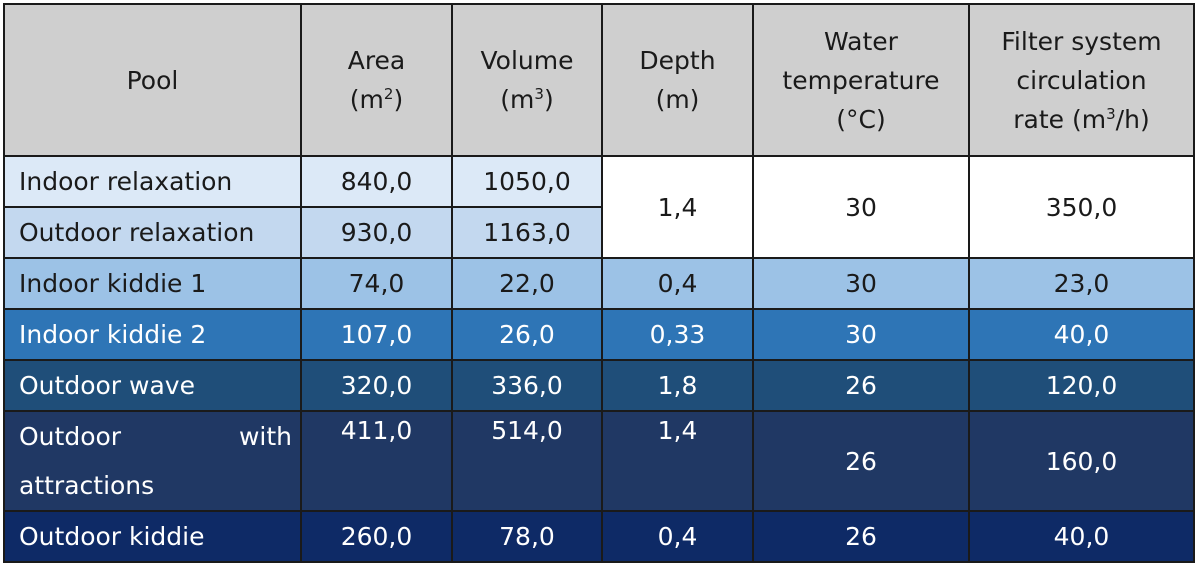 The height and width of the screenshot is (576, 1196). What do you see at coordinates (152, 334) in the screenshot?
I see `cell-pool: Indoor kiddie 2` at bounding box center [152, 334].